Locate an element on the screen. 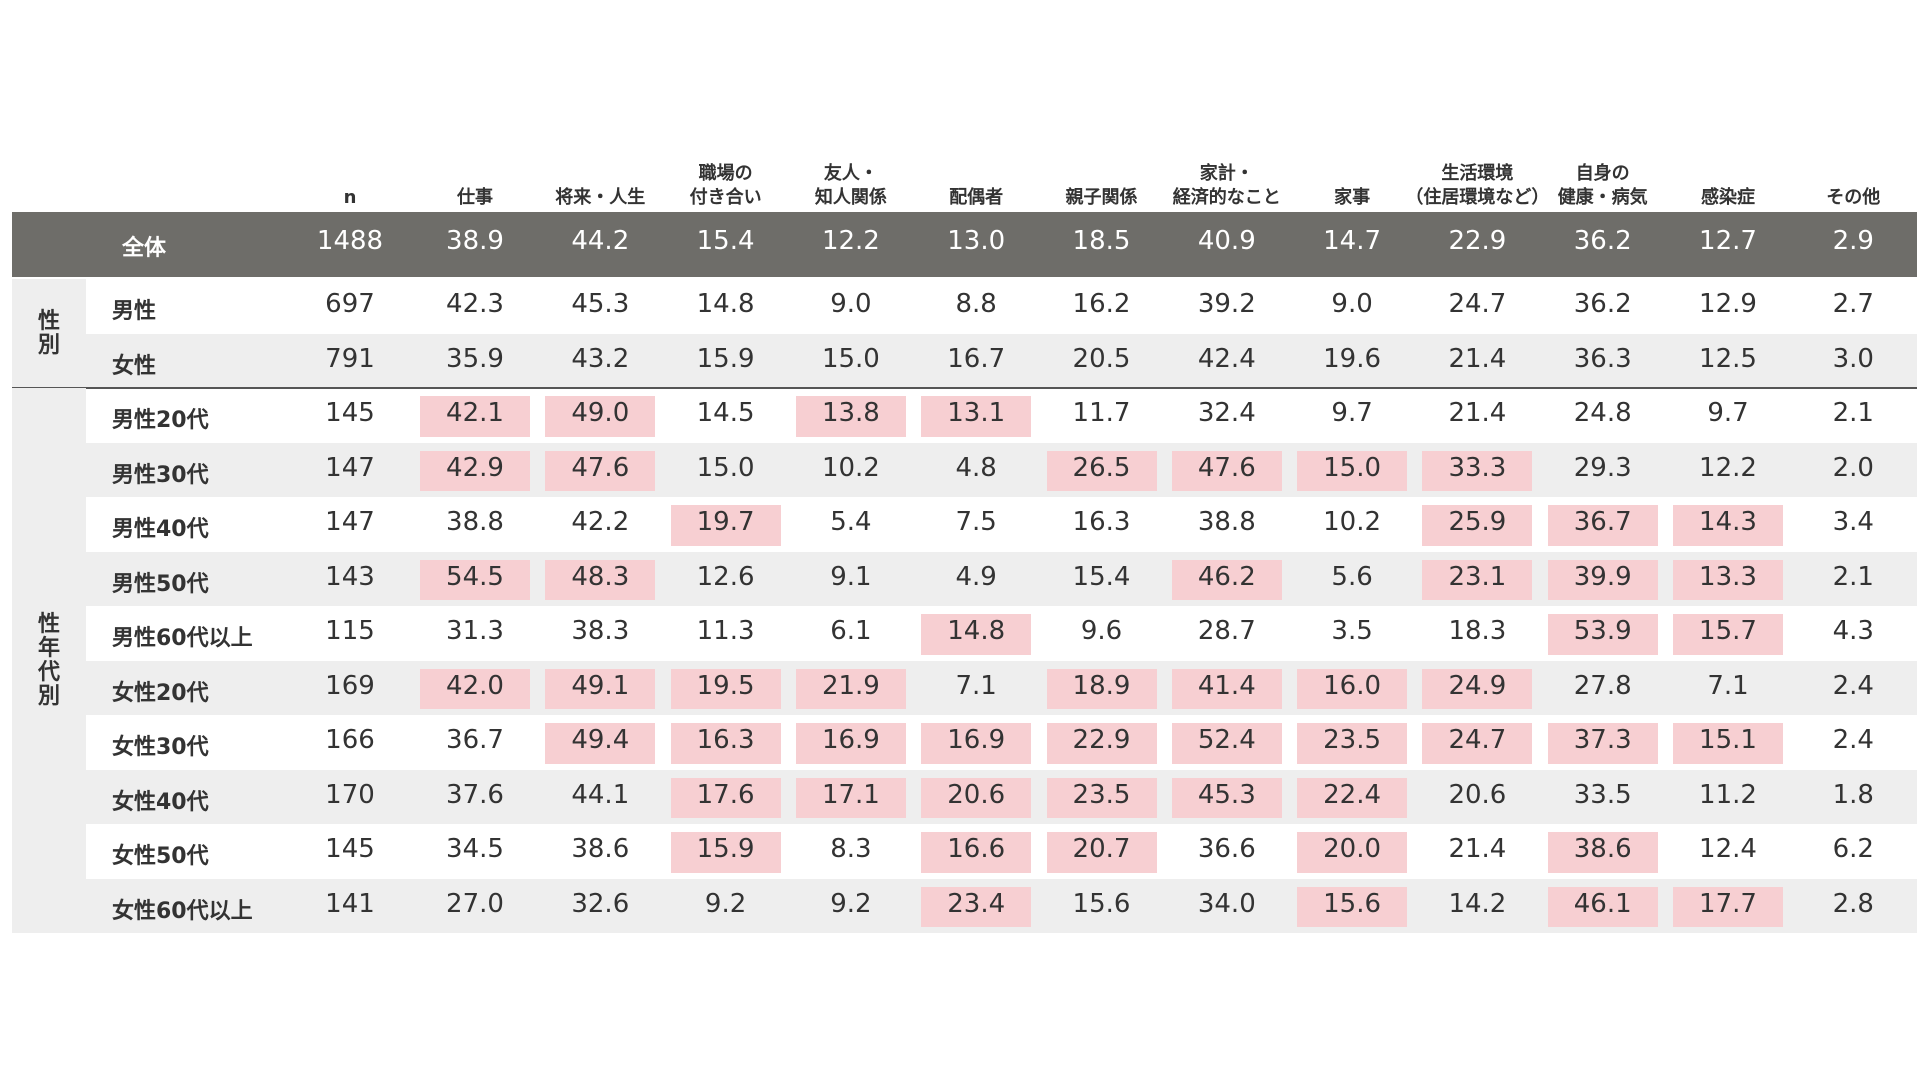 The height and width of the screenshot is (1080, 1920). cell-value: 18.9 is located at coordinates (1101, 685).